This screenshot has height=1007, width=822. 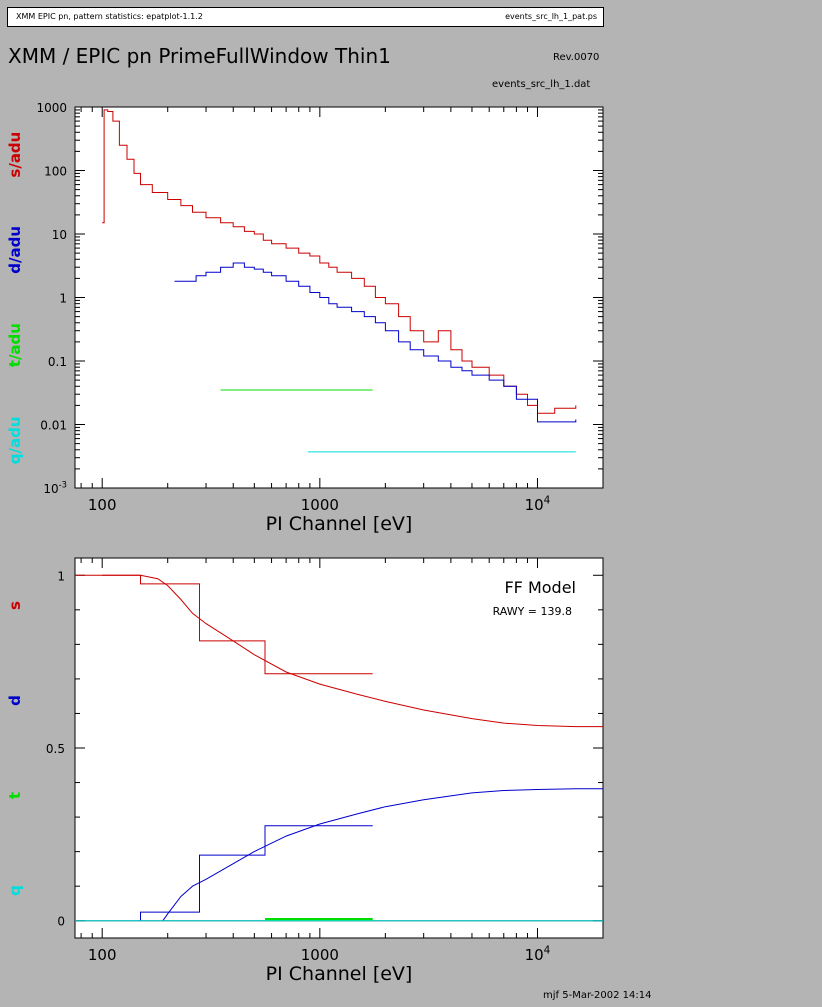 I want to click on revision-label: Rev.0070, so click(x=576, y=57).